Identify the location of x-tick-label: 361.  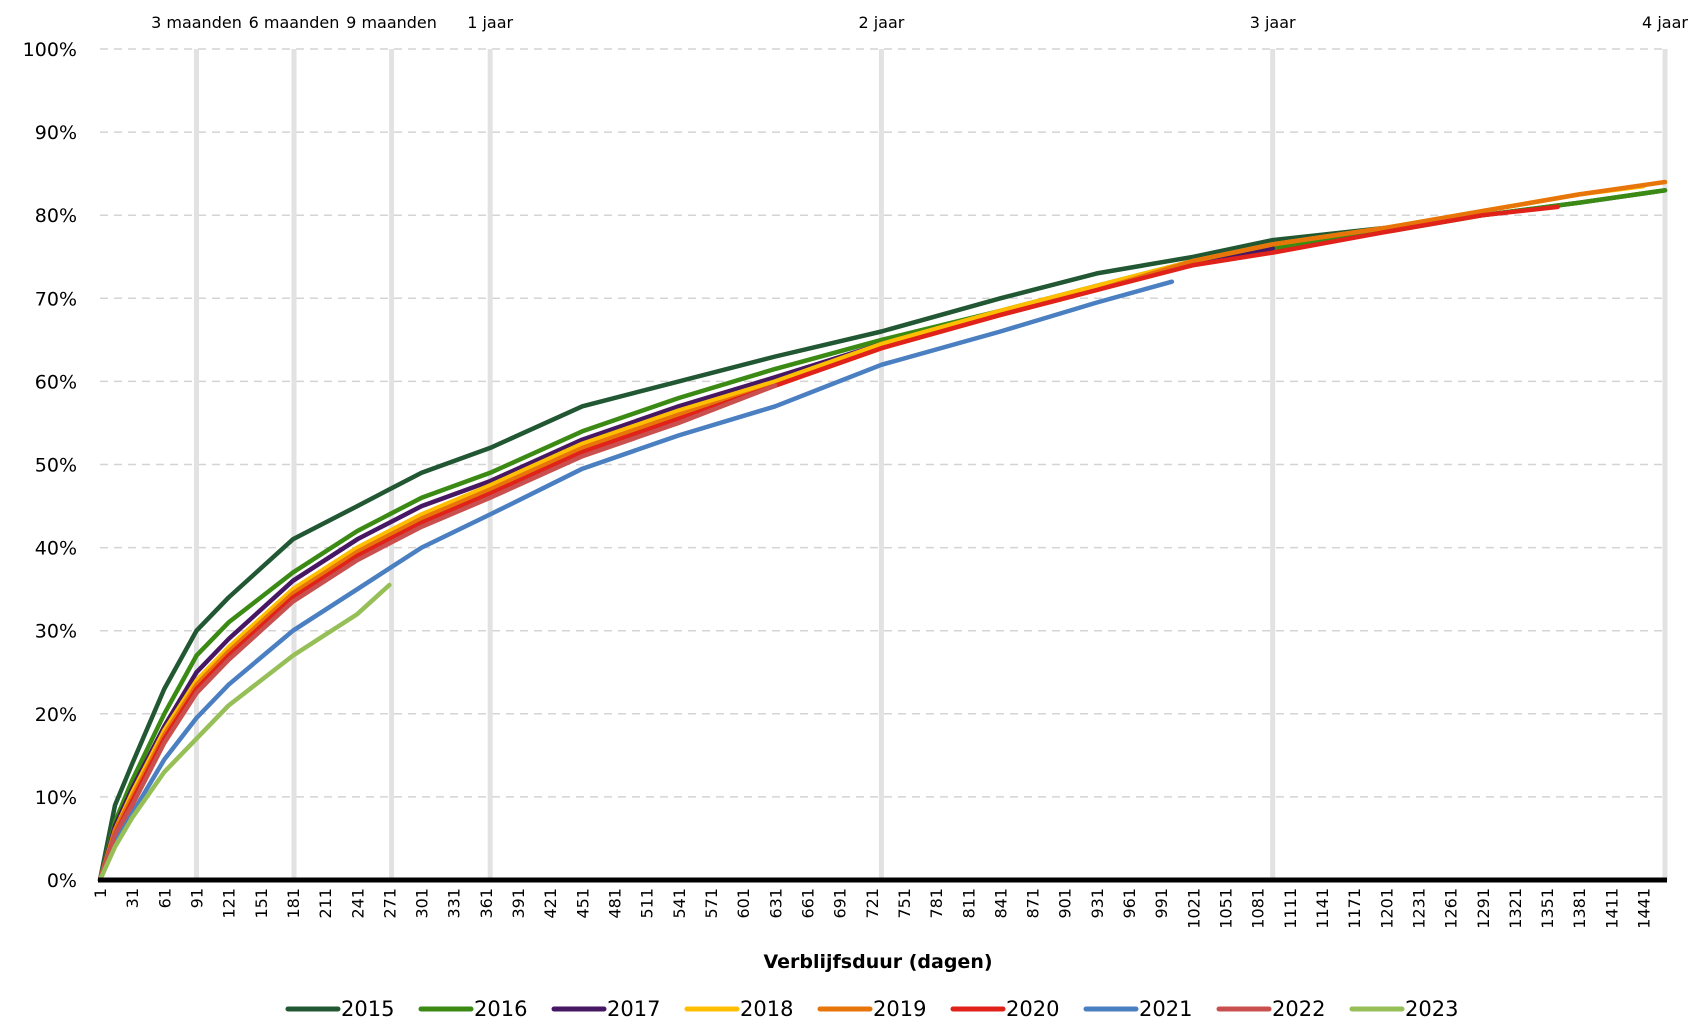
(486, 903).